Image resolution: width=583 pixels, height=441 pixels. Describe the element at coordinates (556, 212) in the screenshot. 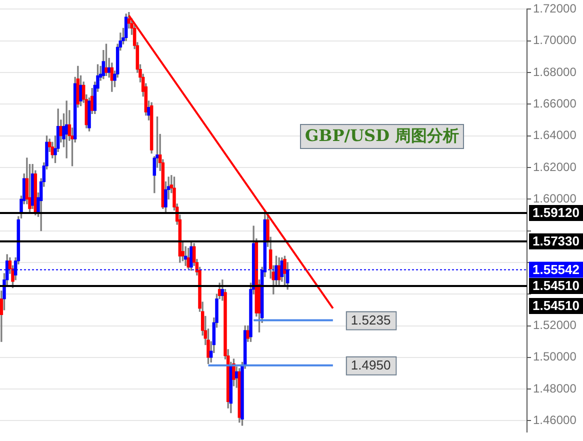

I see `ref-line-label: 1.59120` at that location.